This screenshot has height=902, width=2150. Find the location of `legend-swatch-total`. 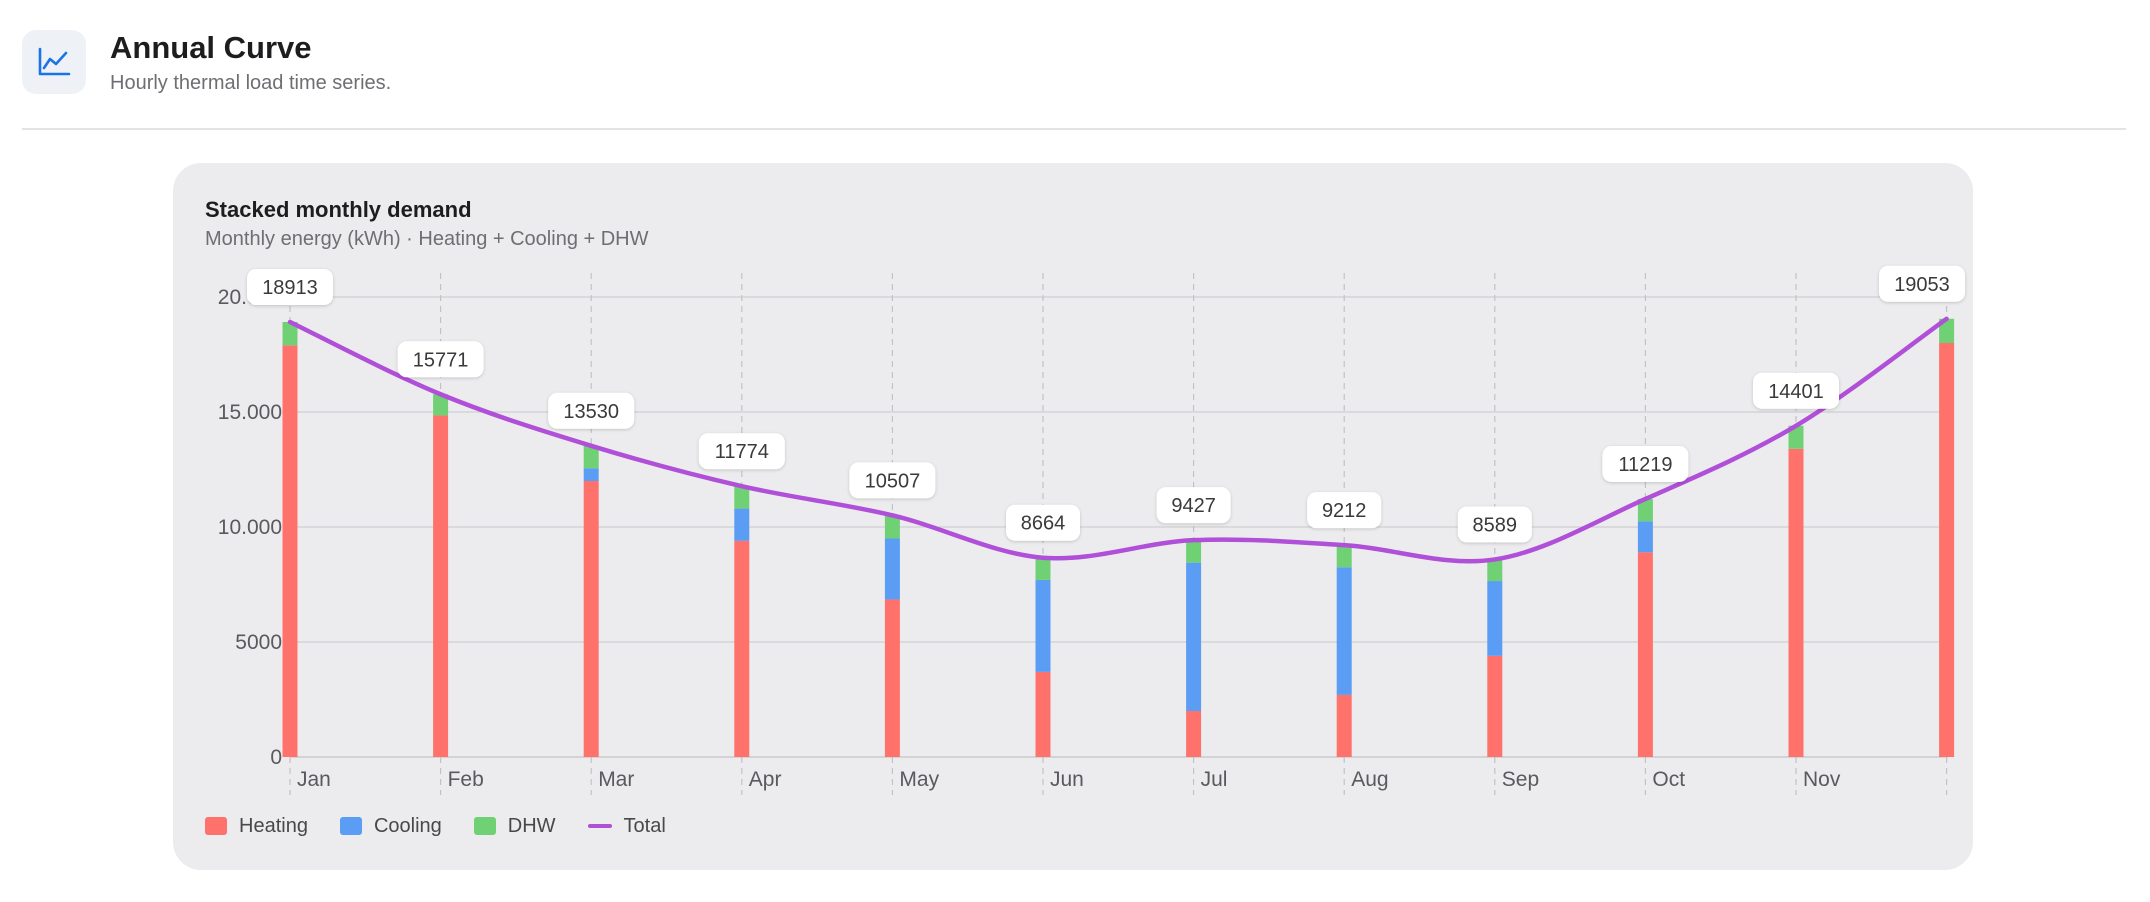

legend-swatch-total is located at coordinates (599, 826).